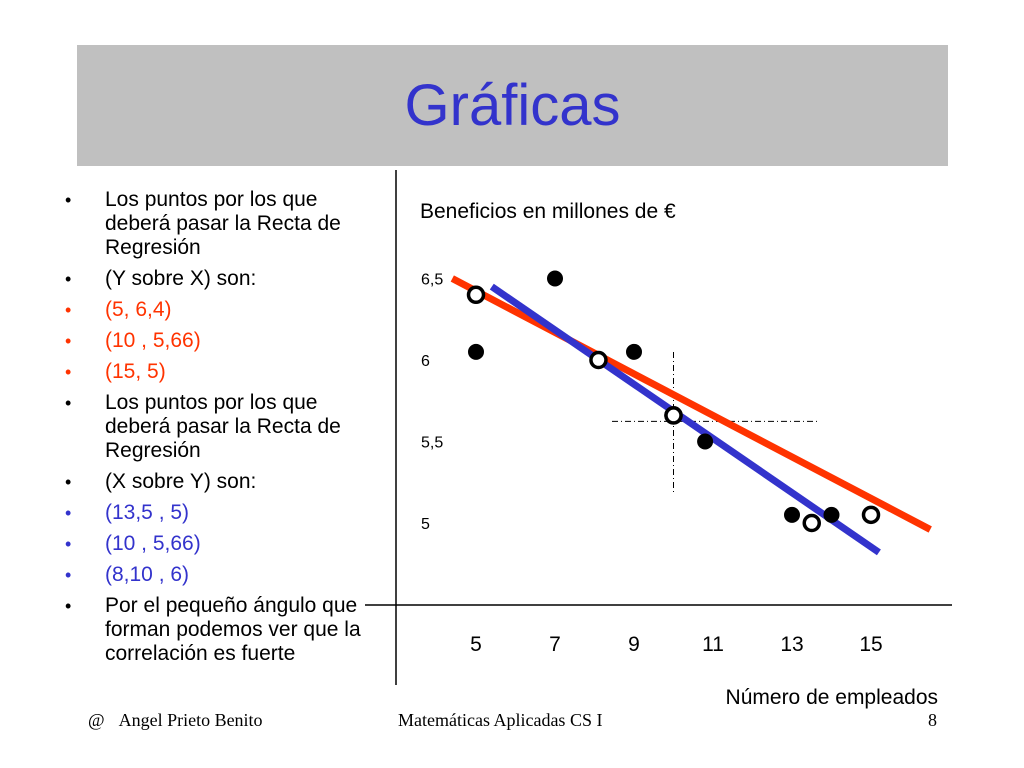 The height and width of the screenshot is (768, 1024). I want to click on bullet-text: (Y sobre X) son:, so click(181, 278).